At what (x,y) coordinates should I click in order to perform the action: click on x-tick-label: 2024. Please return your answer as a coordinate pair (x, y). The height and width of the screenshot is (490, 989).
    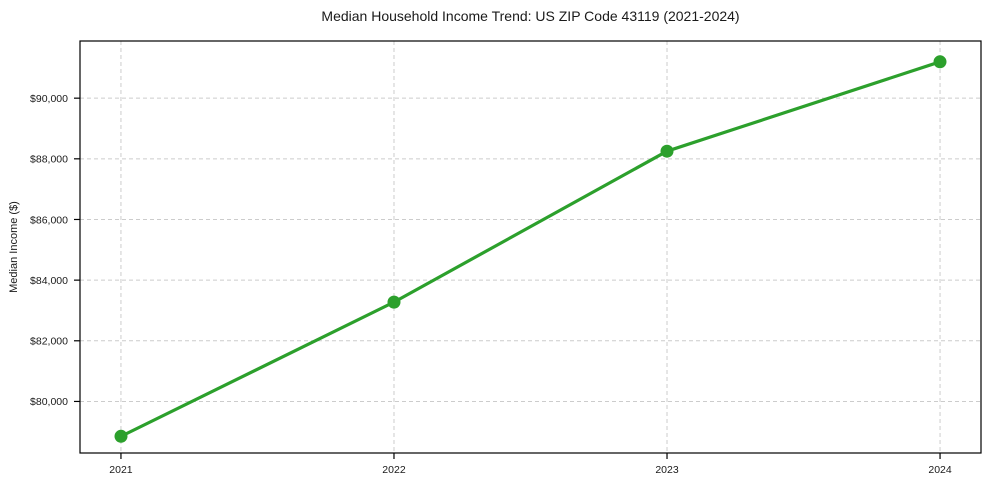
    Looking at the image, I should click on (940, 470).